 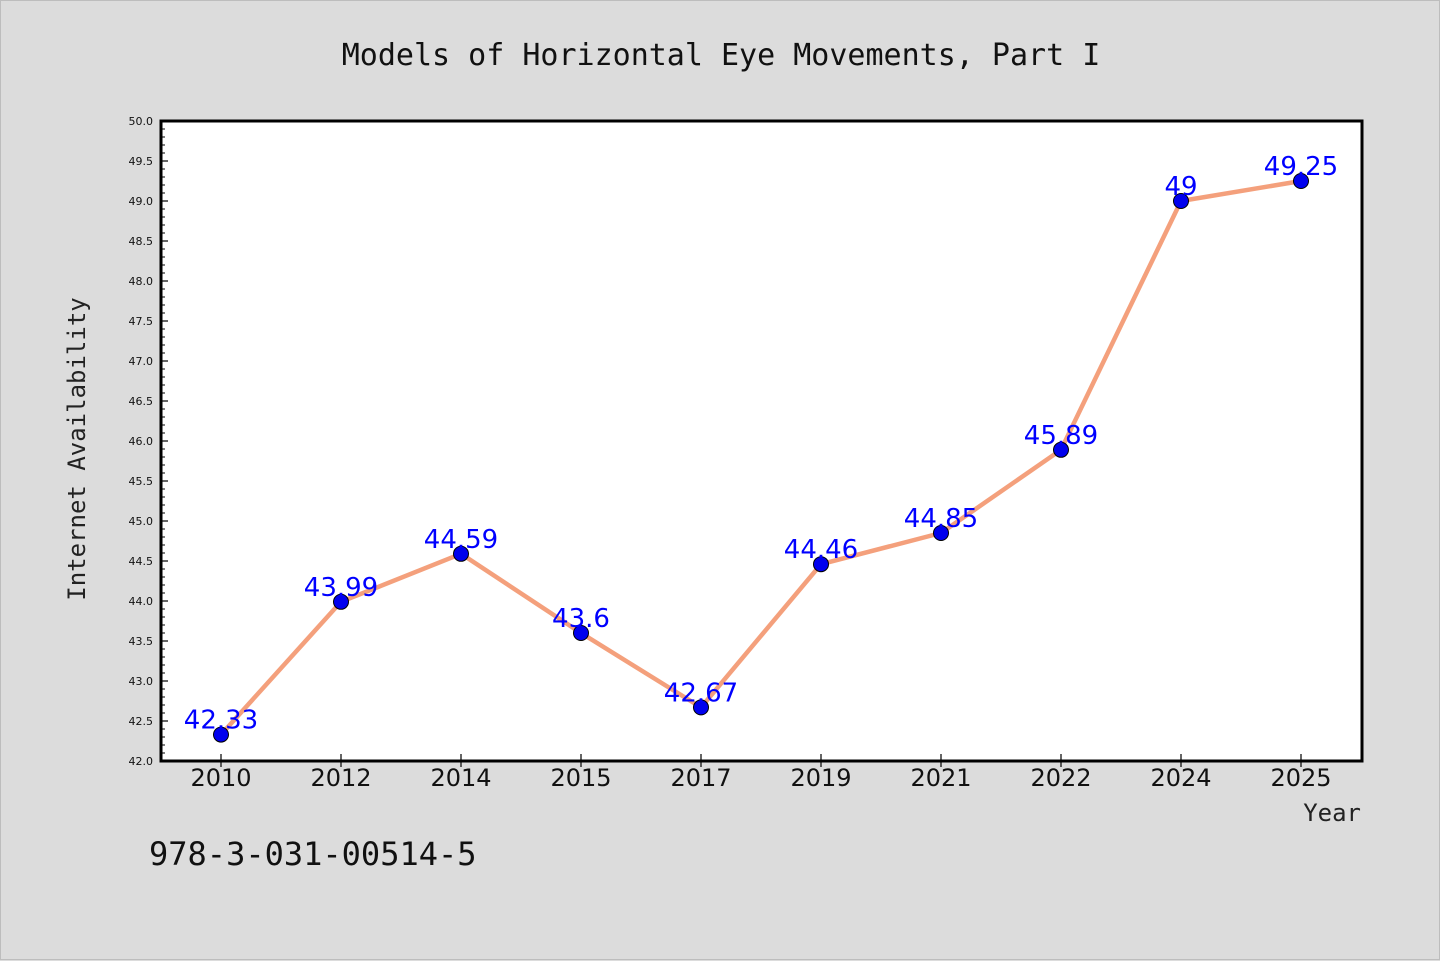 I want to click on y-tick-label: 46.0, so click(x=141, y=441).